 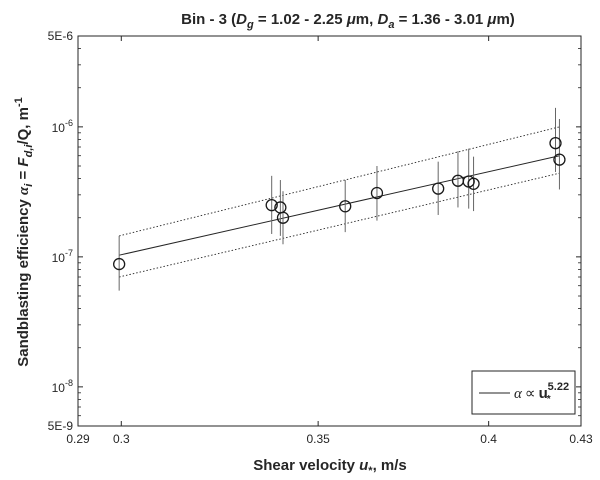 I want to click on y-tick-label: 10⁻⁷, so click(x=62, y=256).